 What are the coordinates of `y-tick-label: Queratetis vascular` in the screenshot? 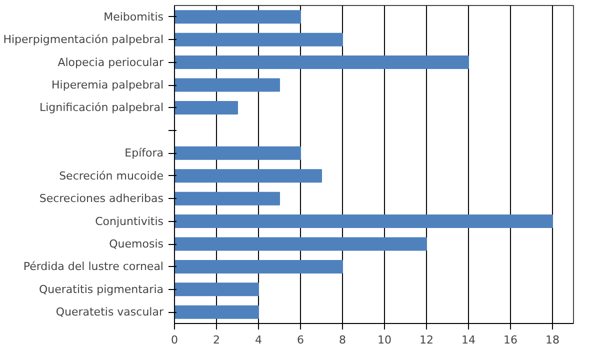 It's located at (110, 312).